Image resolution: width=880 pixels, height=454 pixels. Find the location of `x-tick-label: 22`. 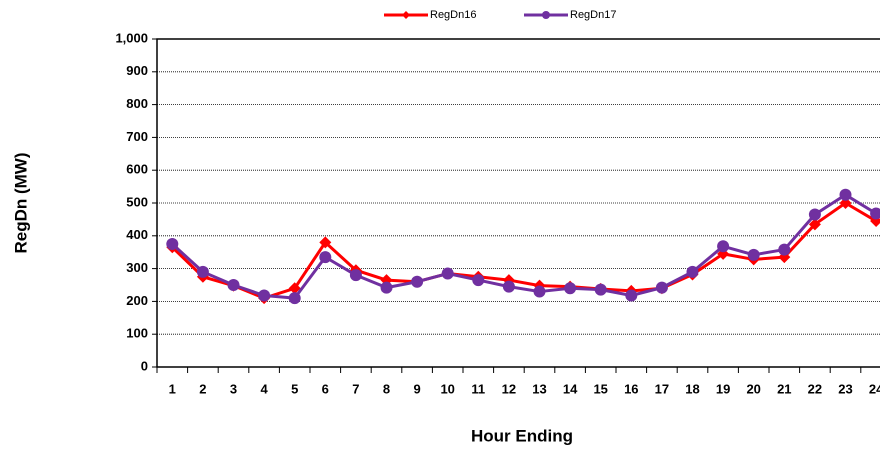

x-tick-label: 22 is located at coordinates (815, 388).